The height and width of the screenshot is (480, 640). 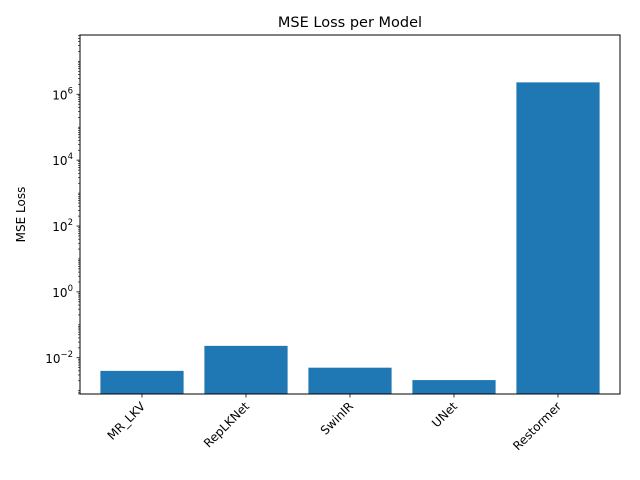 What do you see at coordinates (62, 215) in the screenshot?
I see `y-ticks-group: 10⁻² 10⁰ 10² 10⁴ 10⁶` at bounding box center [62, 215].